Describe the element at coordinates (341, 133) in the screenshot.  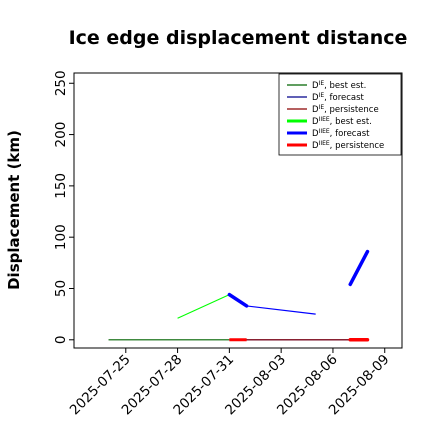
I see `legend-entry: DIIEE, forecast` at that location.